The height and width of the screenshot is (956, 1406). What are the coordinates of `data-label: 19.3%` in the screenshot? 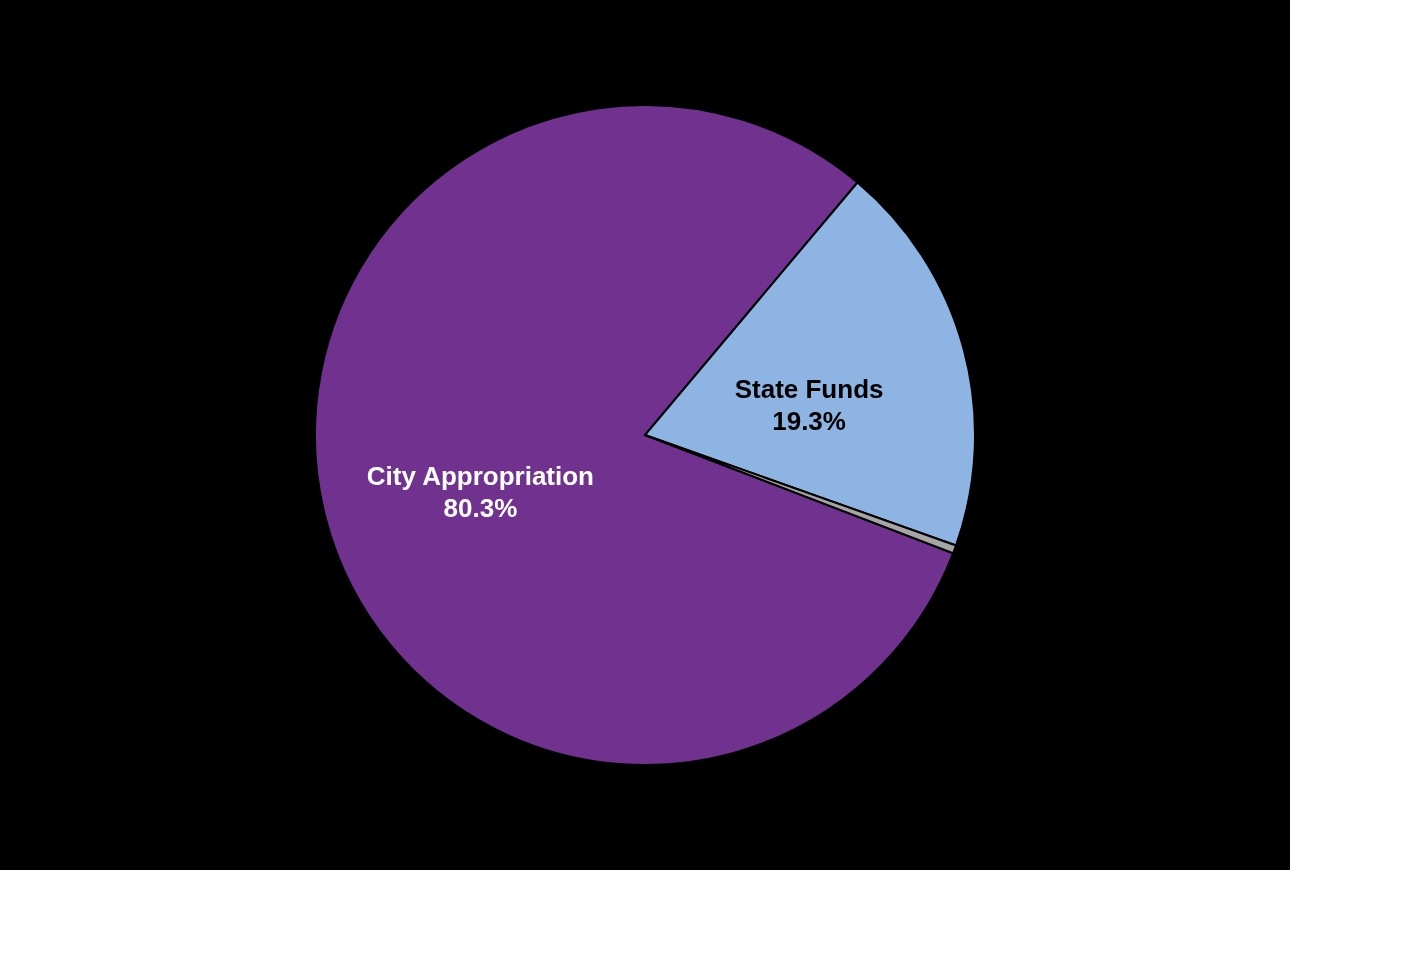 It's located at (809, 421).